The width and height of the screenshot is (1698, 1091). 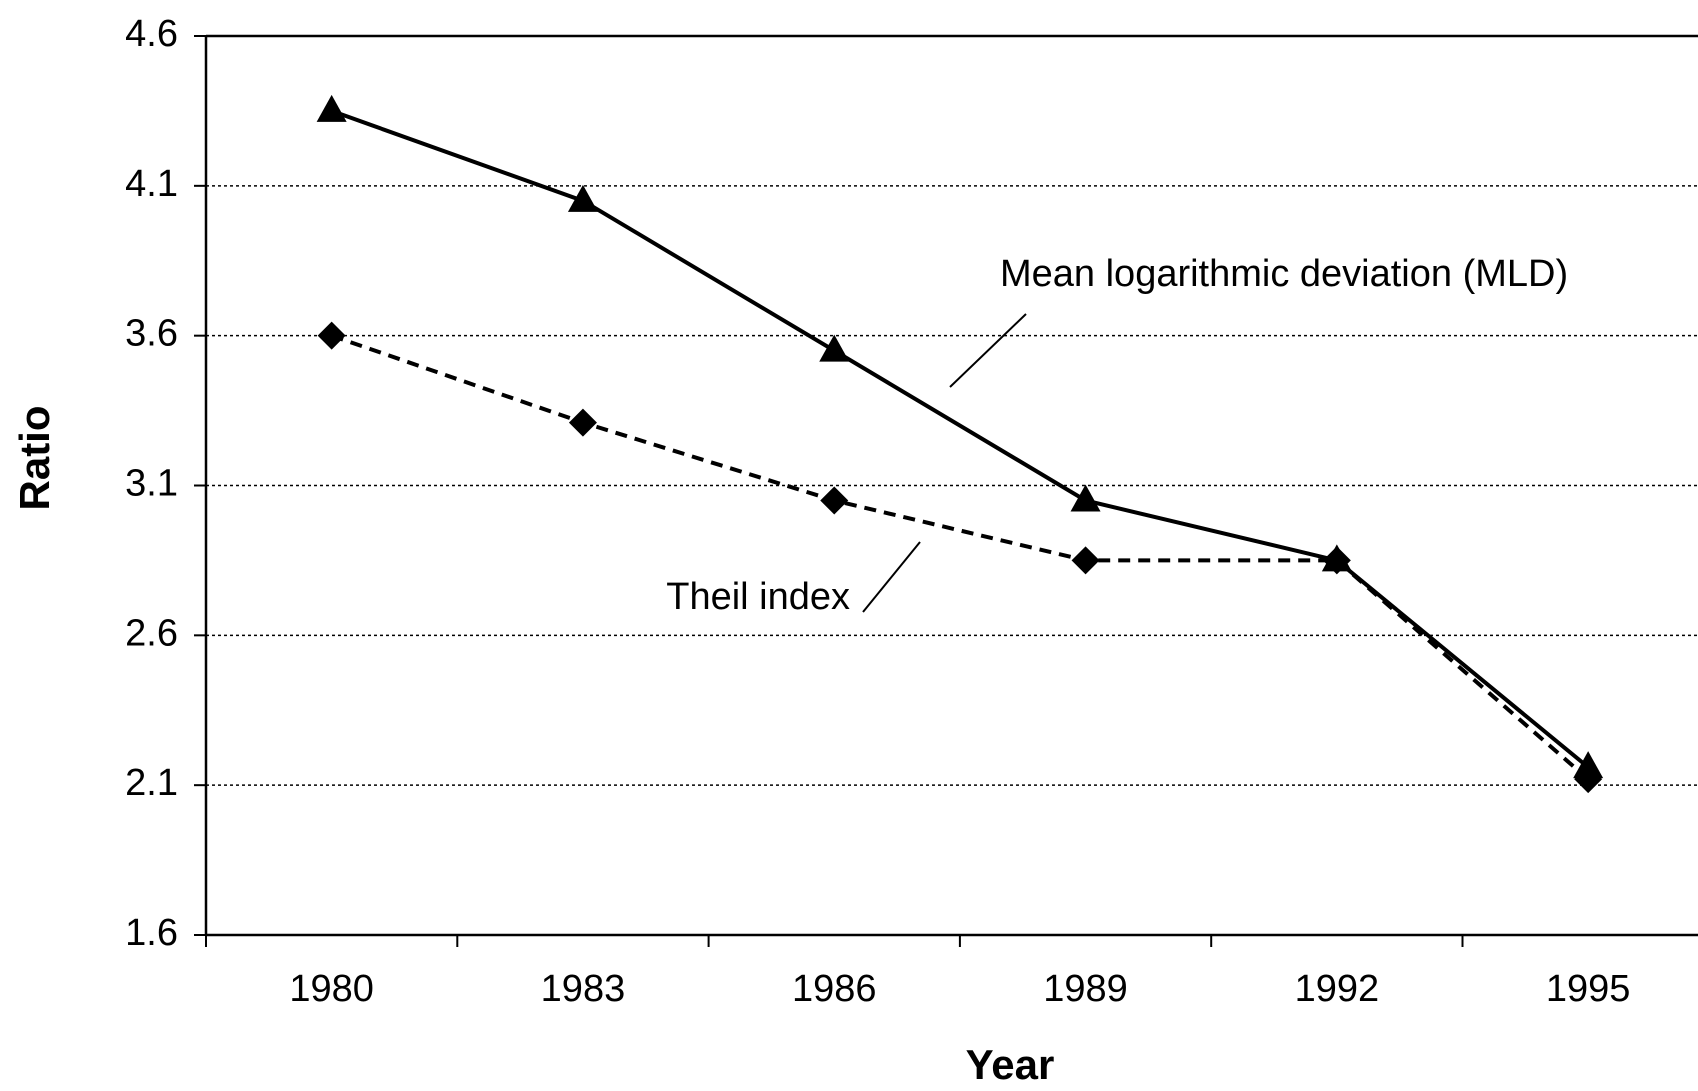 What do you see at coordinates (151, 633) in the screenshot?
I see `y-tick-label: 2.6` at bounding box center [151, 633].